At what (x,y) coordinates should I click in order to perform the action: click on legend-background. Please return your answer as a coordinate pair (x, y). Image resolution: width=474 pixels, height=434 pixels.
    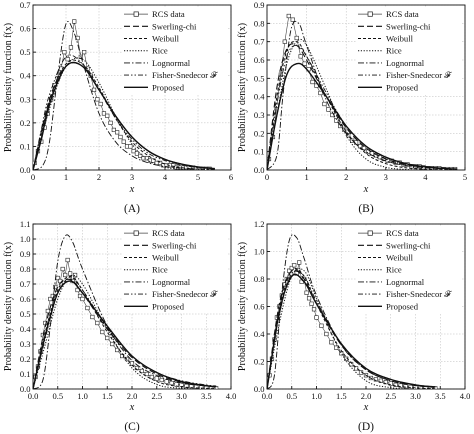
    Looking at the image, I should click on (409, 51).